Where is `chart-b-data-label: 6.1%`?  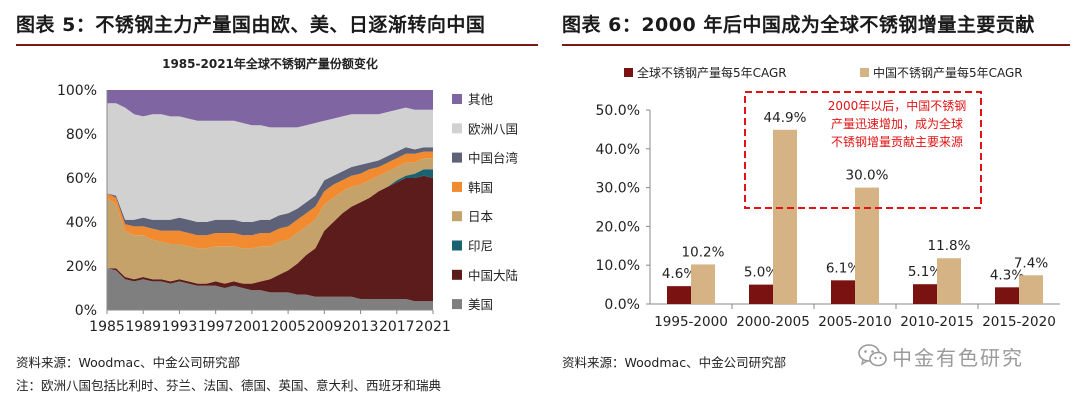 chart-b-data-label: 6.1% is located at coordinates (843, 268).